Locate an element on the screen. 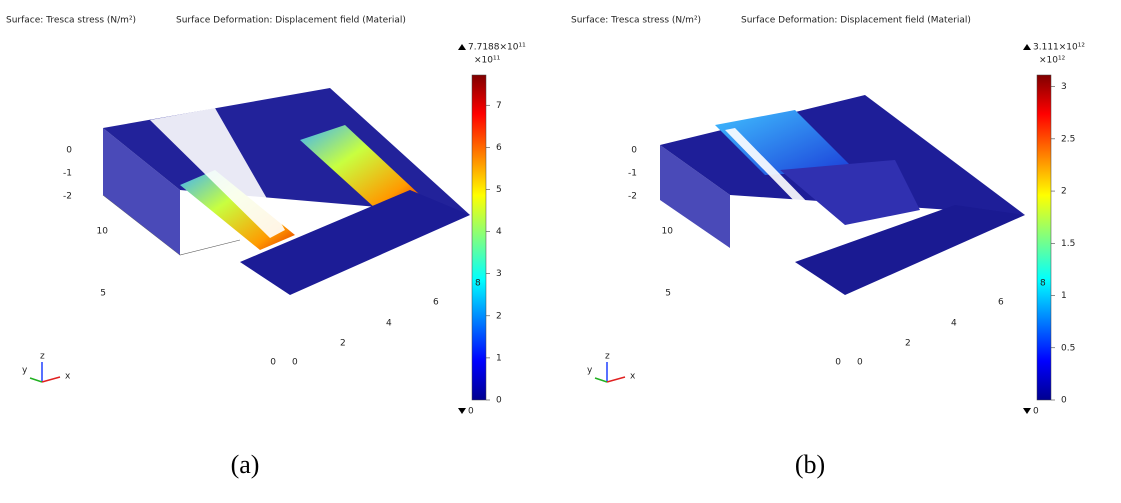  colorbar-tick-label: 5 is located at coordinates (499, 190).